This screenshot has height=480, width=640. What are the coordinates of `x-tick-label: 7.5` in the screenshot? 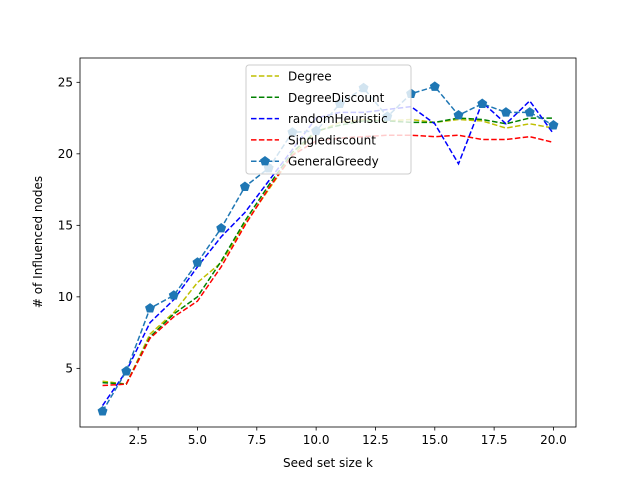 It's located at (256, 440).